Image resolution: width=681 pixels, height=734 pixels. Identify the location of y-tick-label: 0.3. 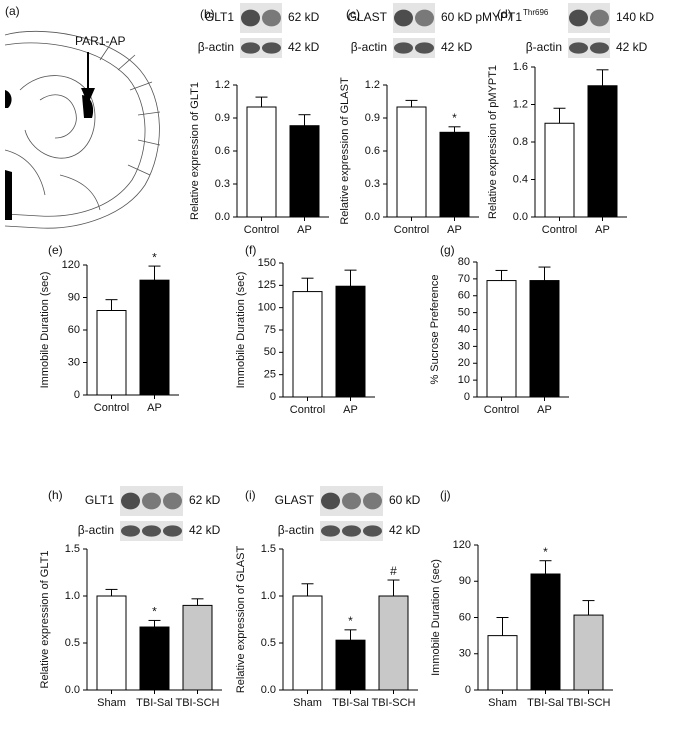
(372, 184).